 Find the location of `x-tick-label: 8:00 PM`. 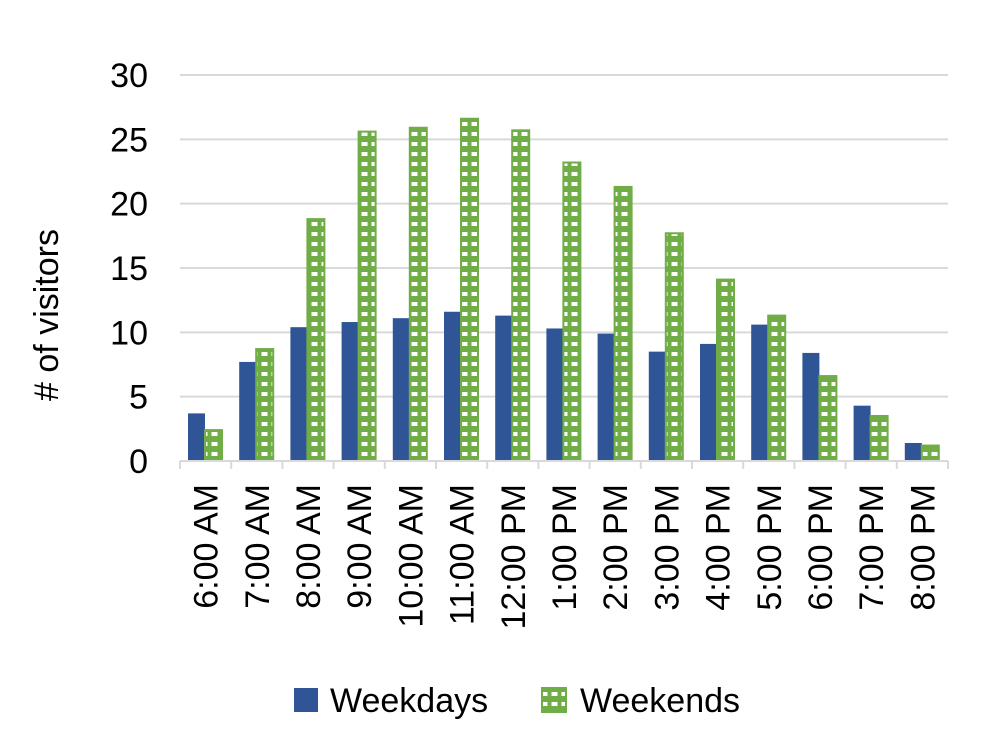

x-tick-label: 8:00 PM is located at coordinates (923, 547).